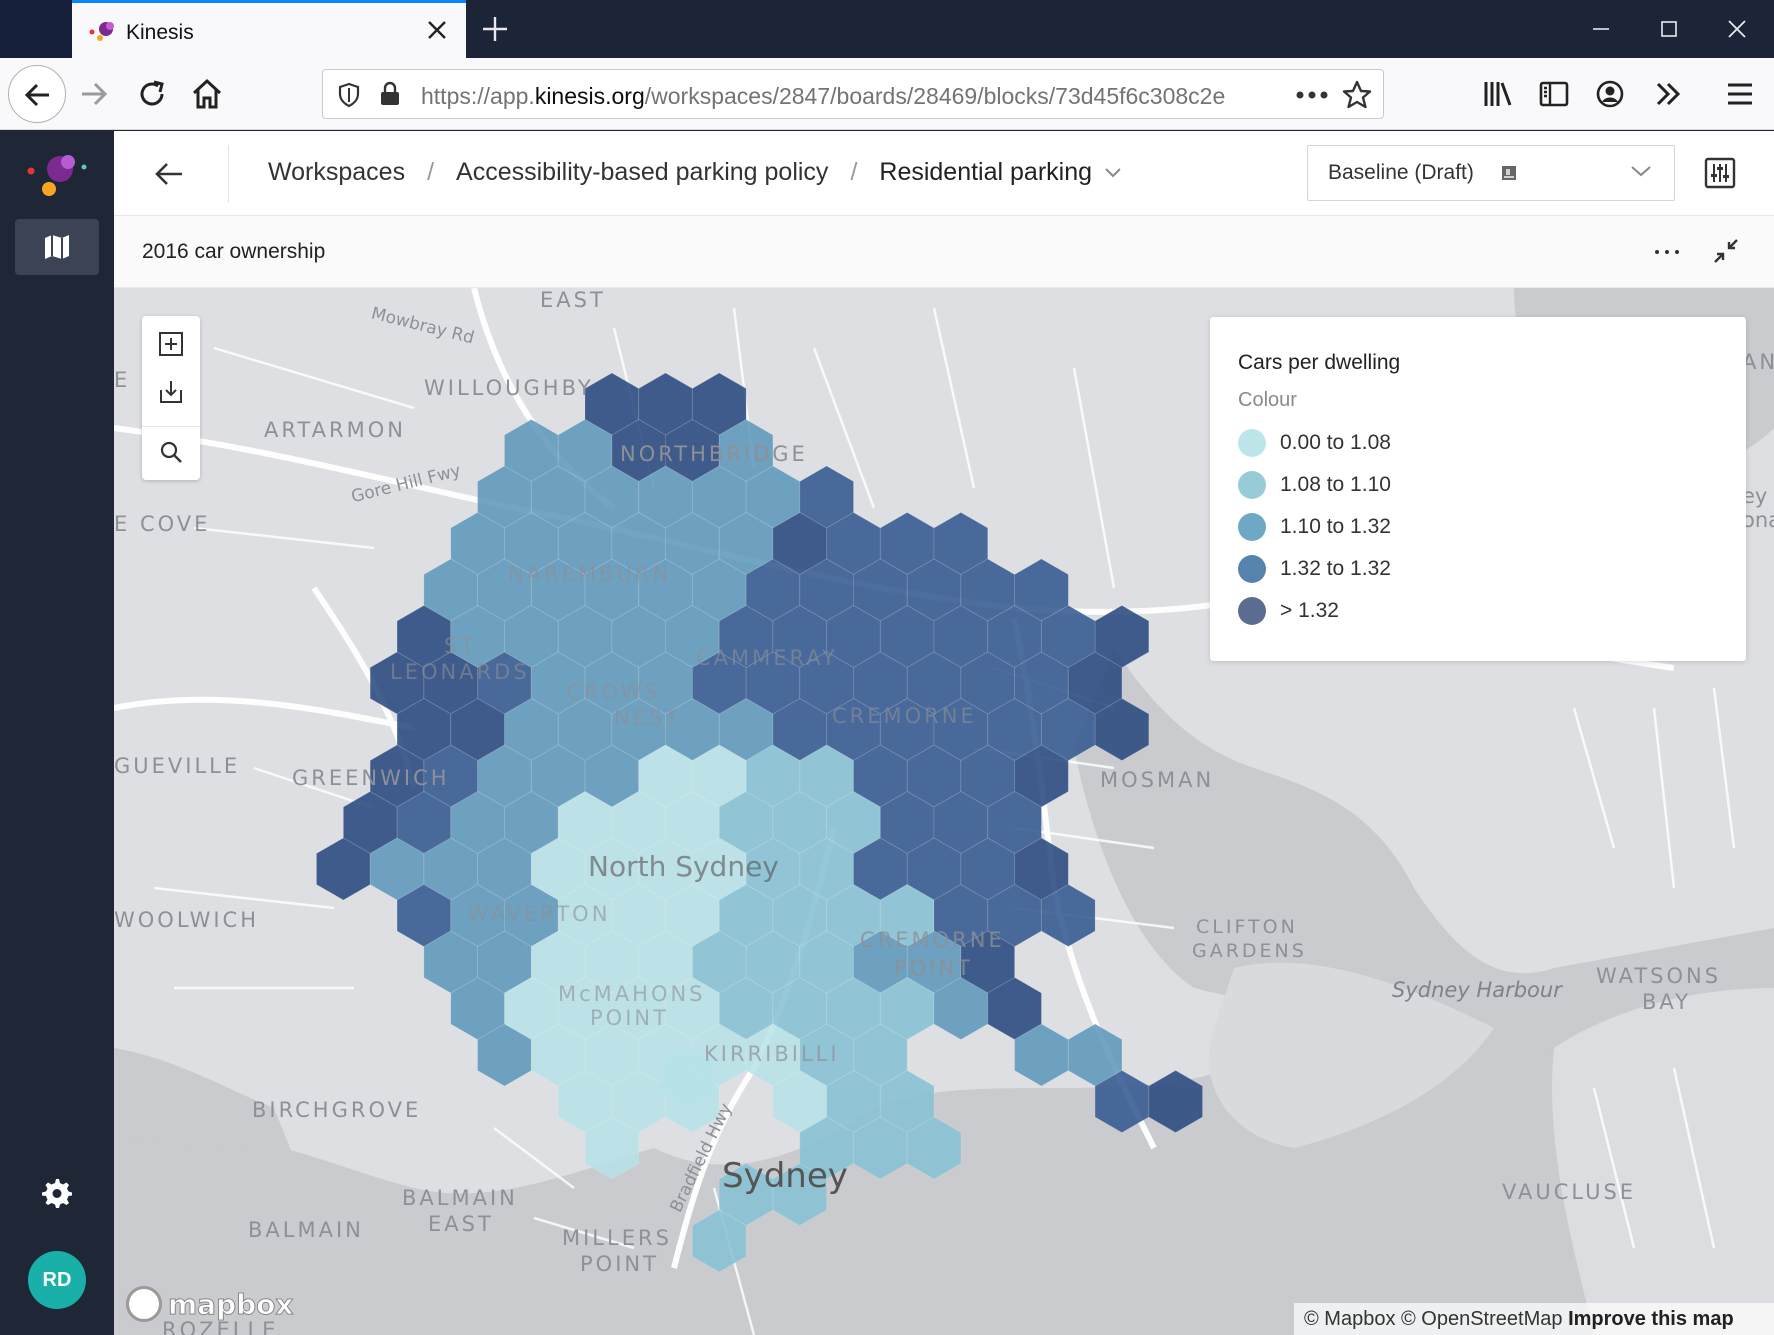 This screenshot has width=1774, height=1335. I want to click on map-label: WAVERTON, so click(539, 914).